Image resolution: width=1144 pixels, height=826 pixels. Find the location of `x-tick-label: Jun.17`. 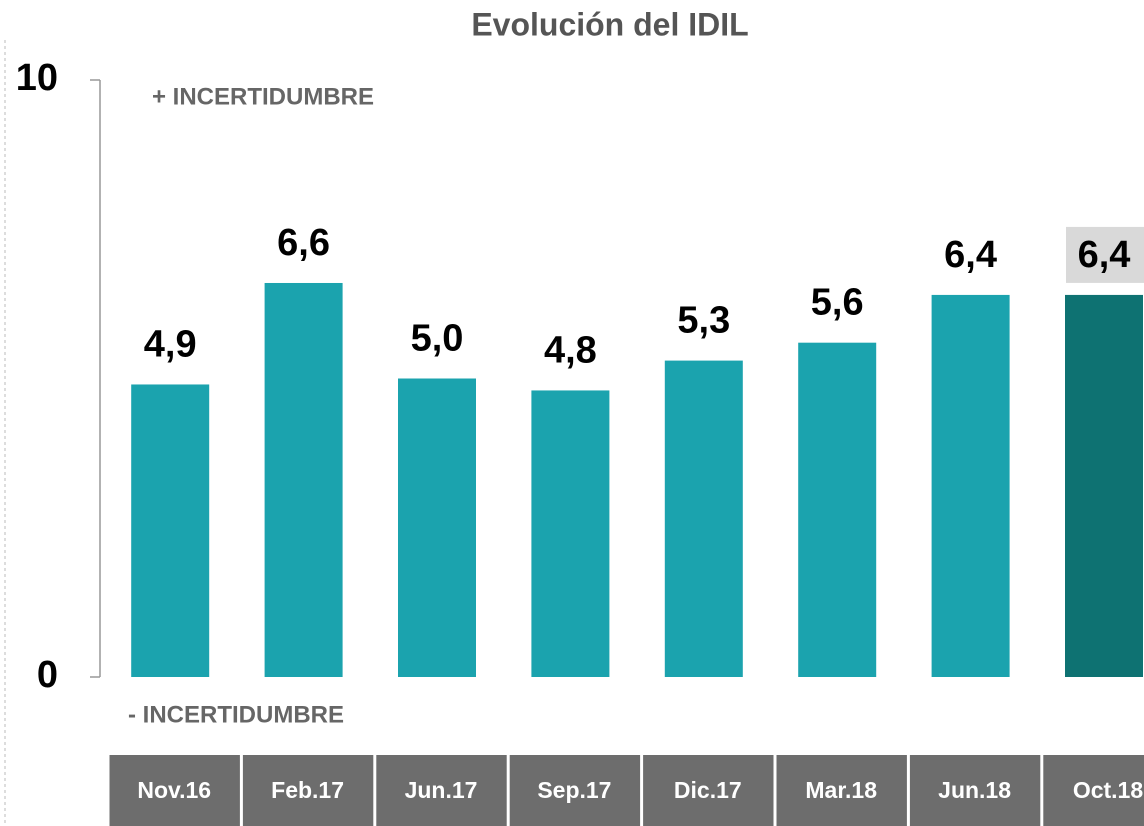

x-tick-label: Jun.17 is located at coordinates (441, 790).